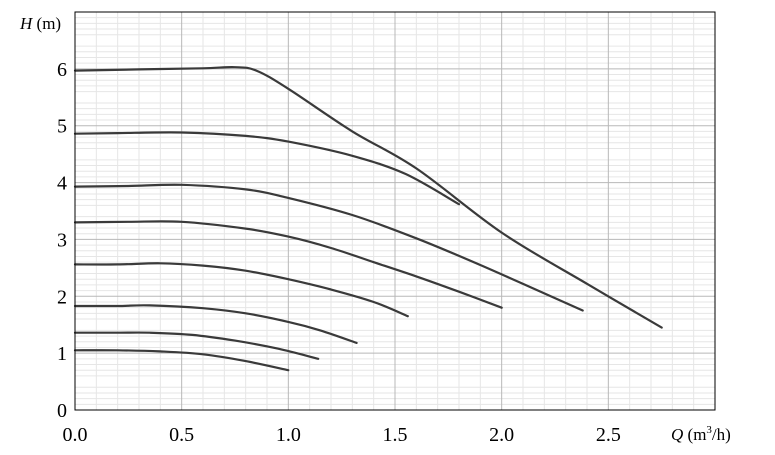 Image resolution: width=775 pixels, height=455 pixels. Describe the element at coordinates (694, 434) in the screenshot. I see `x-axis-unit-open: (m` at that location.